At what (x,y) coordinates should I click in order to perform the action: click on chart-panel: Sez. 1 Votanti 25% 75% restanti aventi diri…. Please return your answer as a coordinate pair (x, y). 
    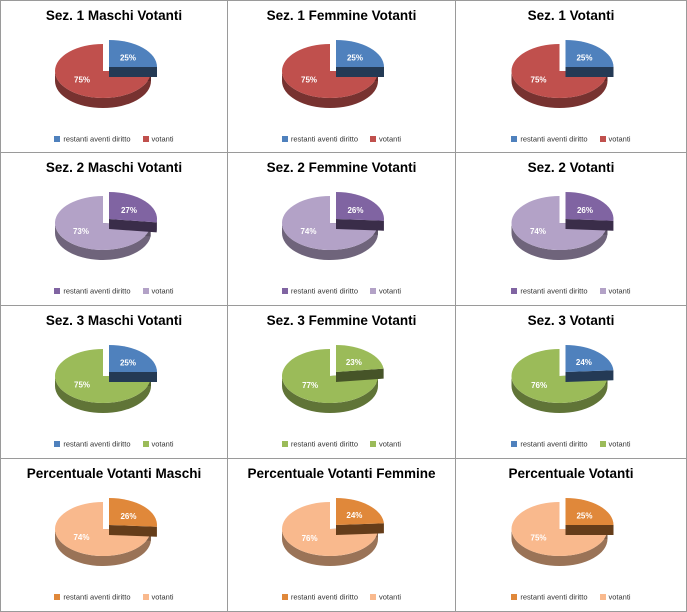
    Looking at the image, I should click on (571, 76).